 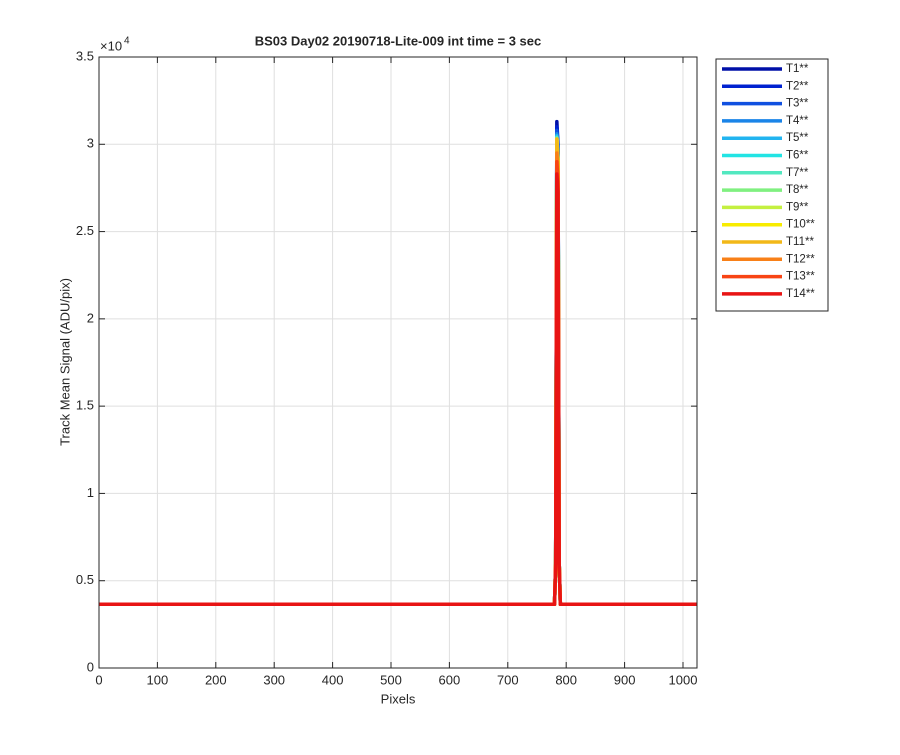 What do you see at coordinates (625, 679) in the screenshot?
I see `x-tick-label: 900` at bounding box center [625, 679].